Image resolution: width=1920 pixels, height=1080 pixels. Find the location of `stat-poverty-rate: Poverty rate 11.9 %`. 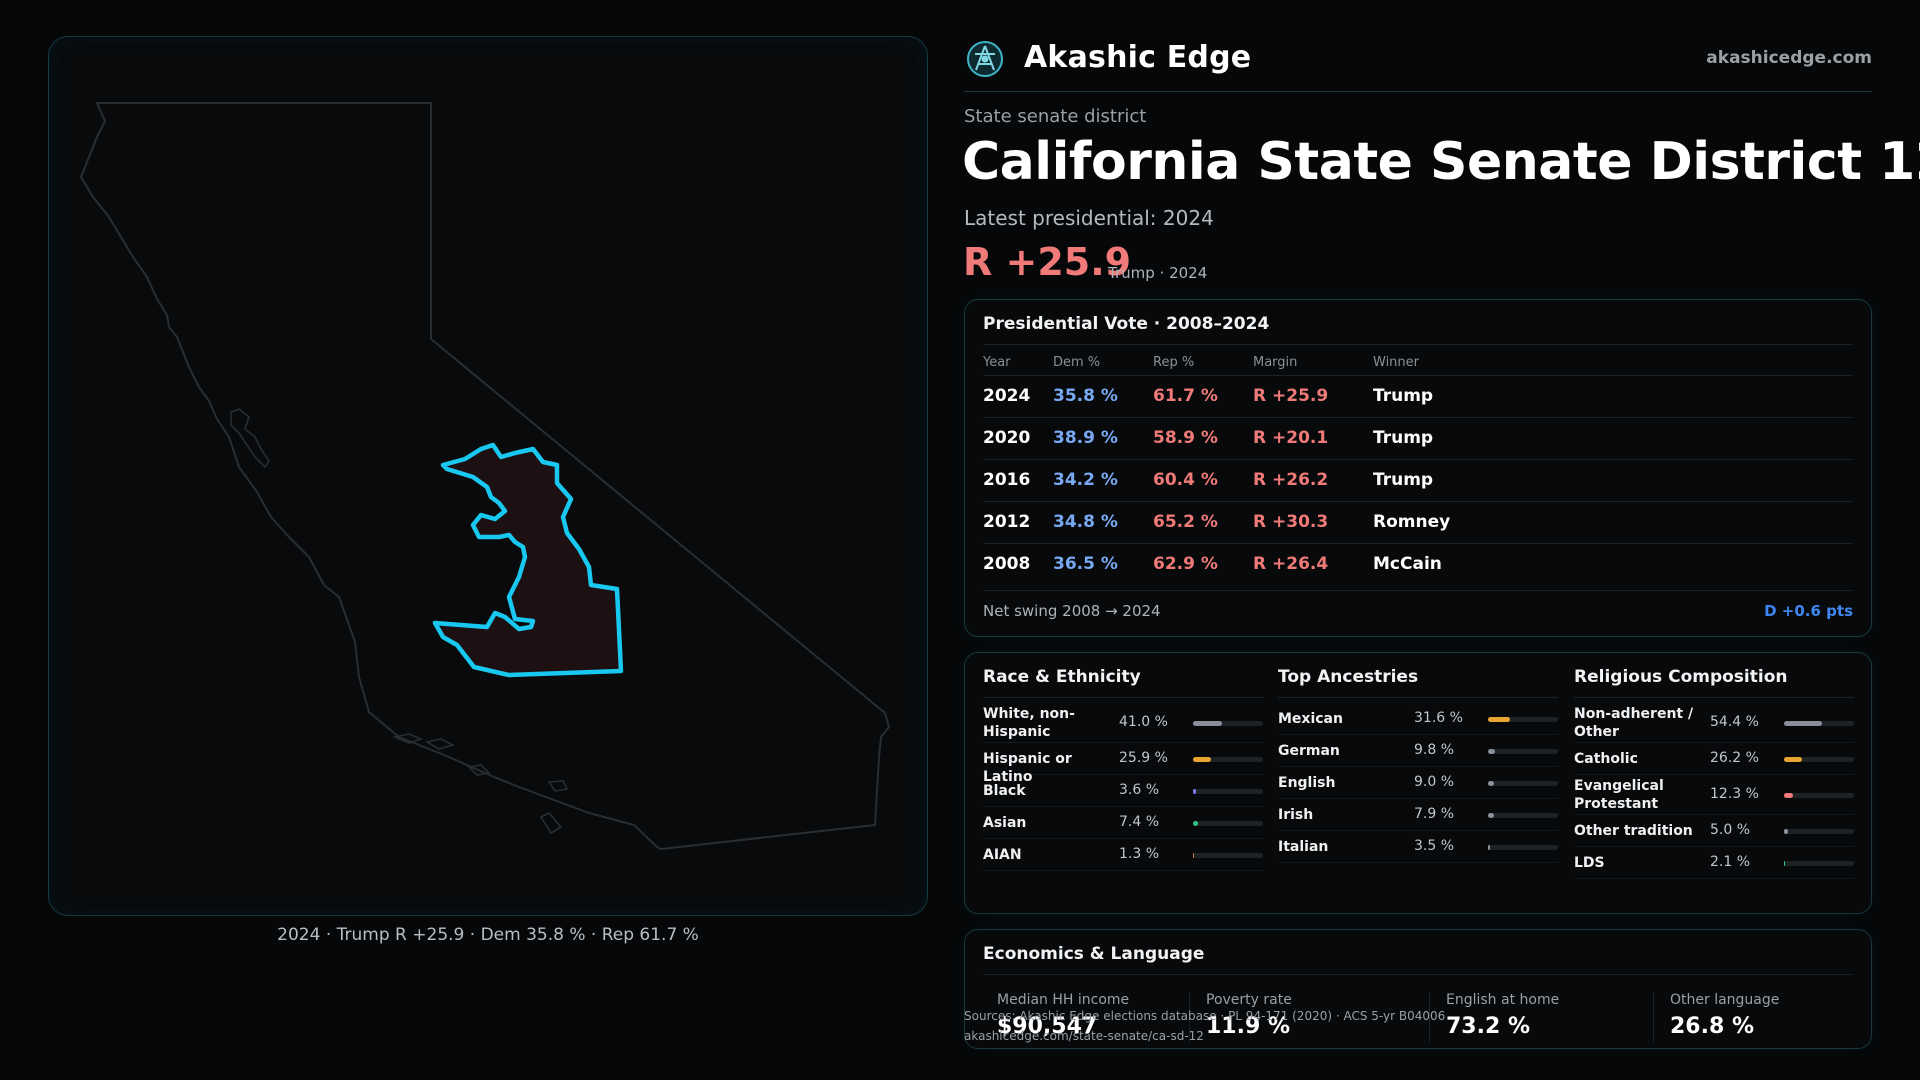

stat-poverty-rate: Poverty rate 11.9 % is located at coordinates (1294, 1017).